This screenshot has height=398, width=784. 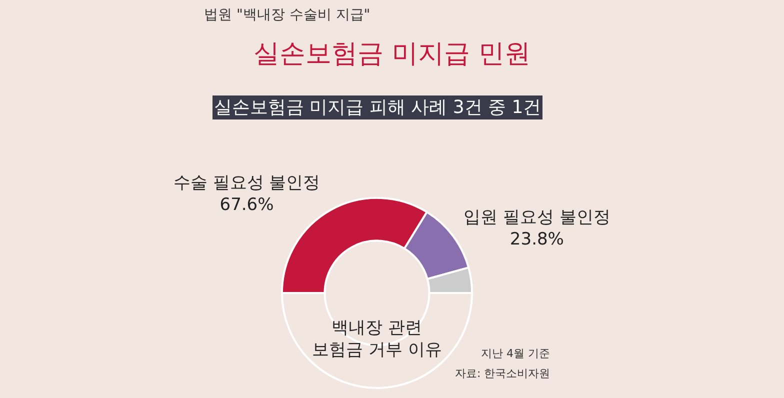 What do you see at coordinates (247, 204) in the screenshot?
I see `data-label: 67.6%` at bounding box center [247, 204].